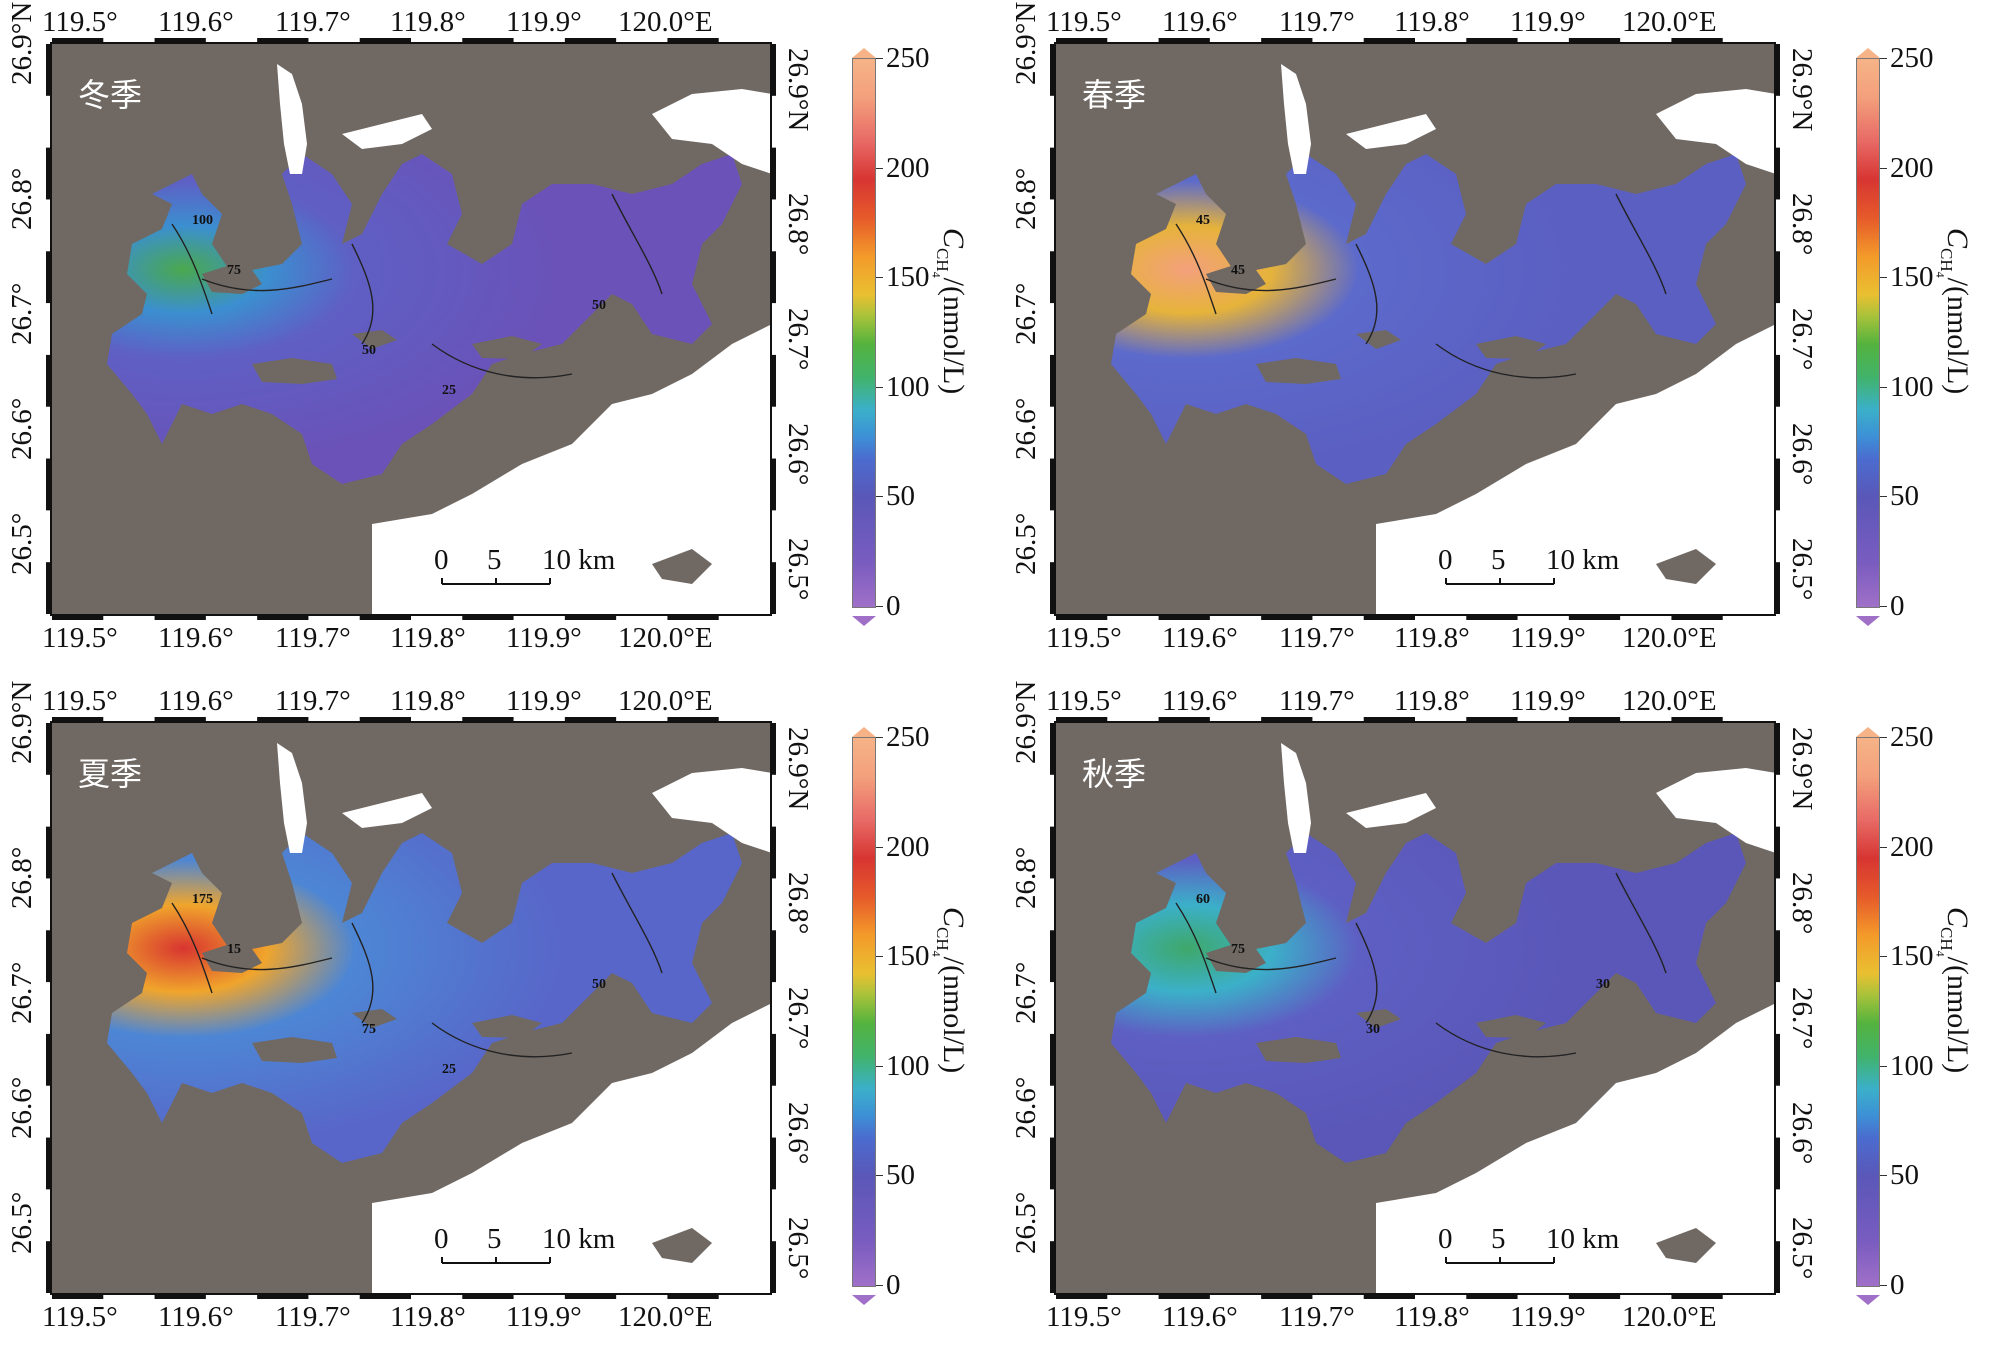 The width and height of the screenshot is (2008, 1357). Describe the element at coordinates (1926, 1015) in the screenshot. I see `colorbar: 250 200 150 100 50 0 CCH4/(nmol/L)` at that location.